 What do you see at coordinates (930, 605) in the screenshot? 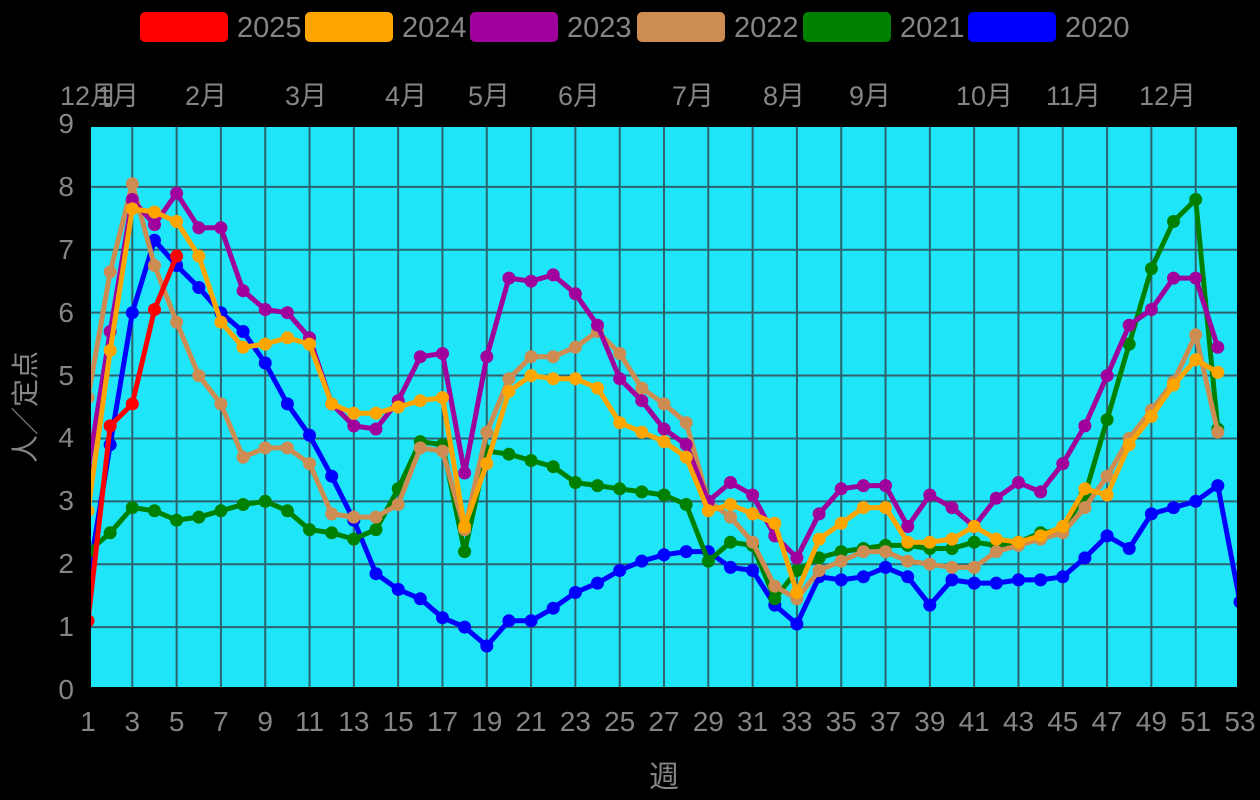
I see `point-2020-w39` at bounding box center [930, 605].